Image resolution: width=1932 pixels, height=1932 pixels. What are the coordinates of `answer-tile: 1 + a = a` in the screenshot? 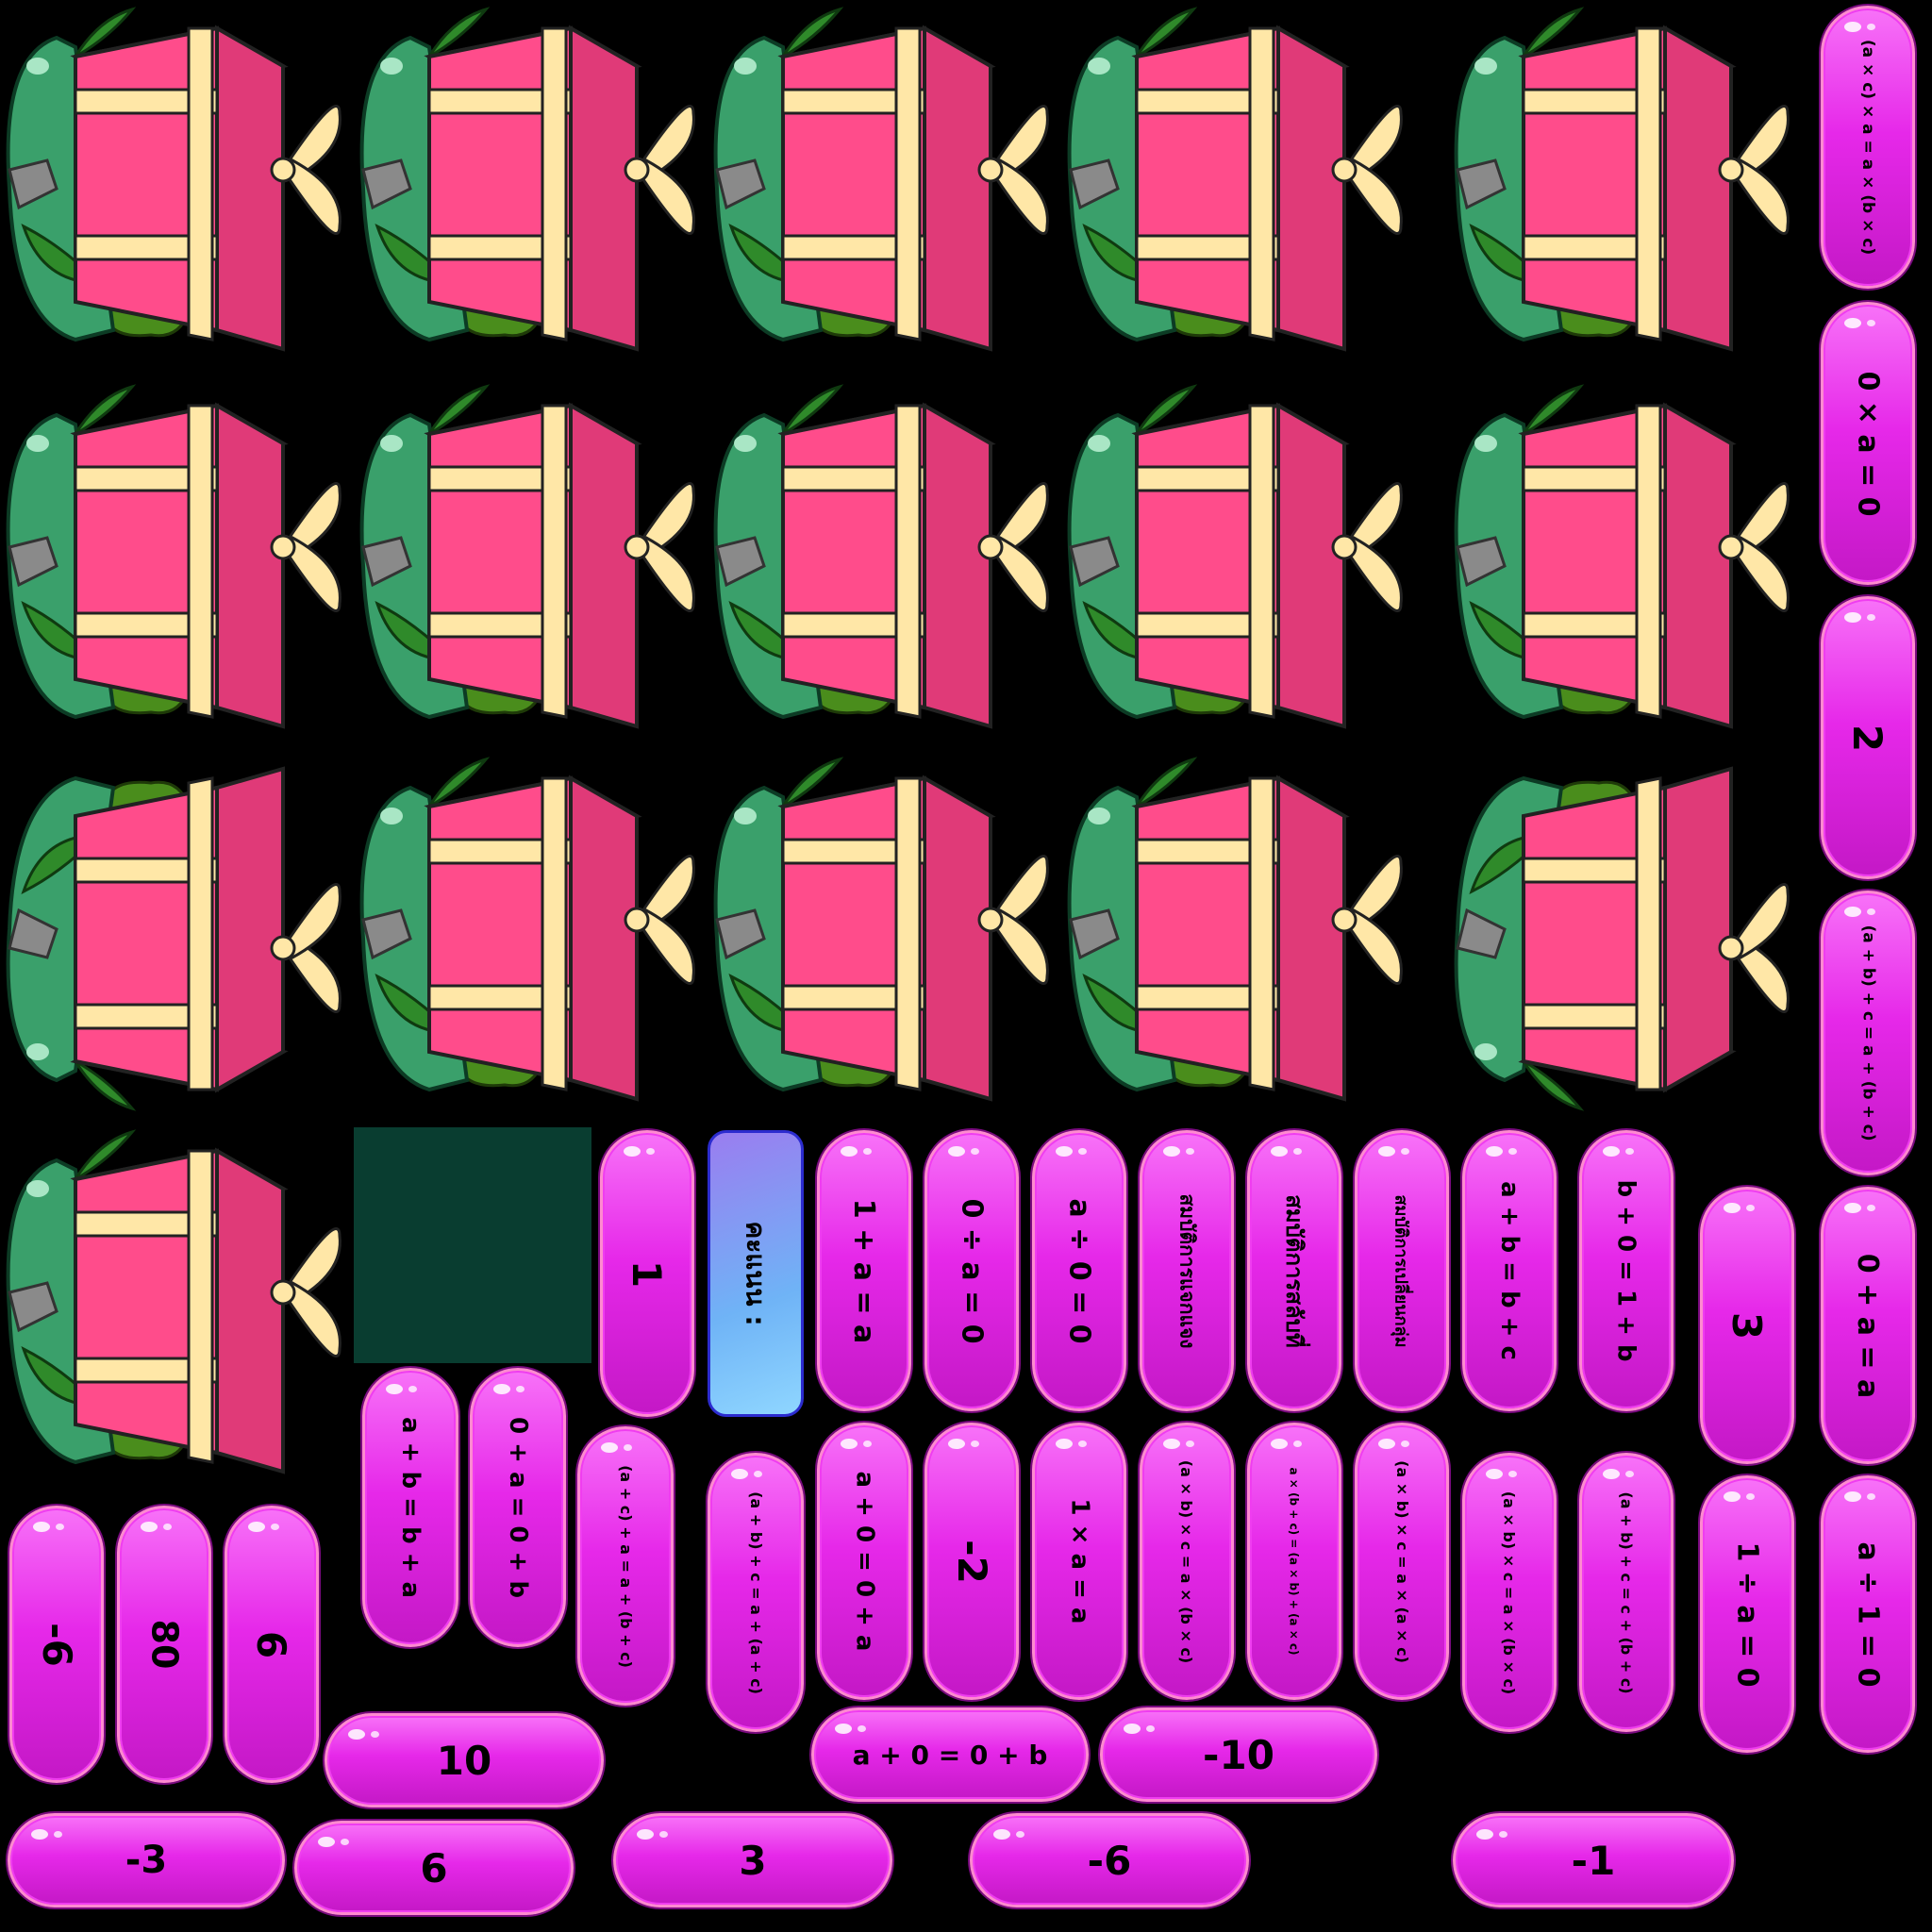 It's located at (864, 1270).